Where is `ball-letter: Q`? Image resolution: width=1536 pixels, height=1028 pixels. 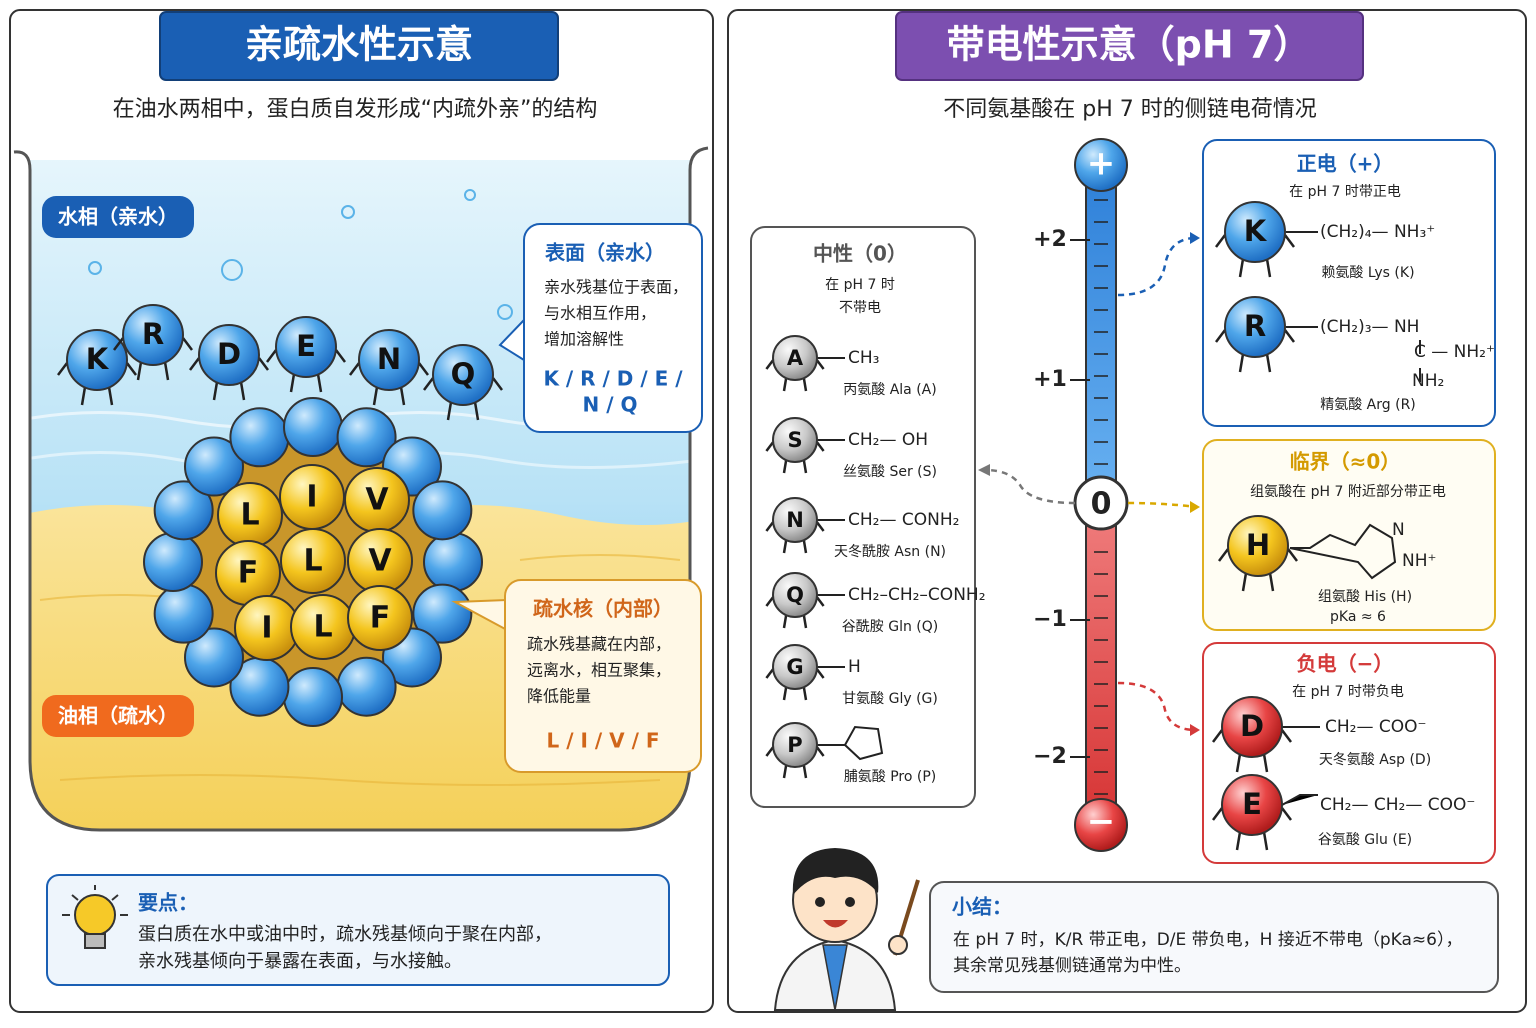
ball-letter: Q is located at coordinates (795, 595).